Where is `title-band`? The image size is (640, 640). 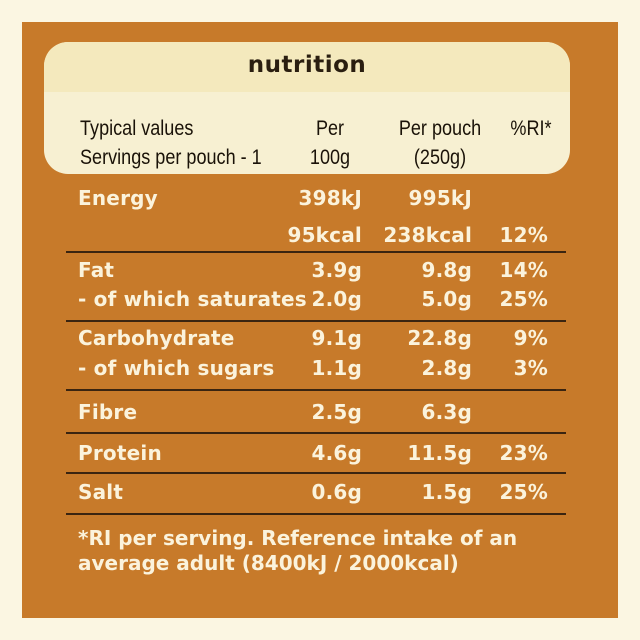 title-band is located at coordinates (307, 67).